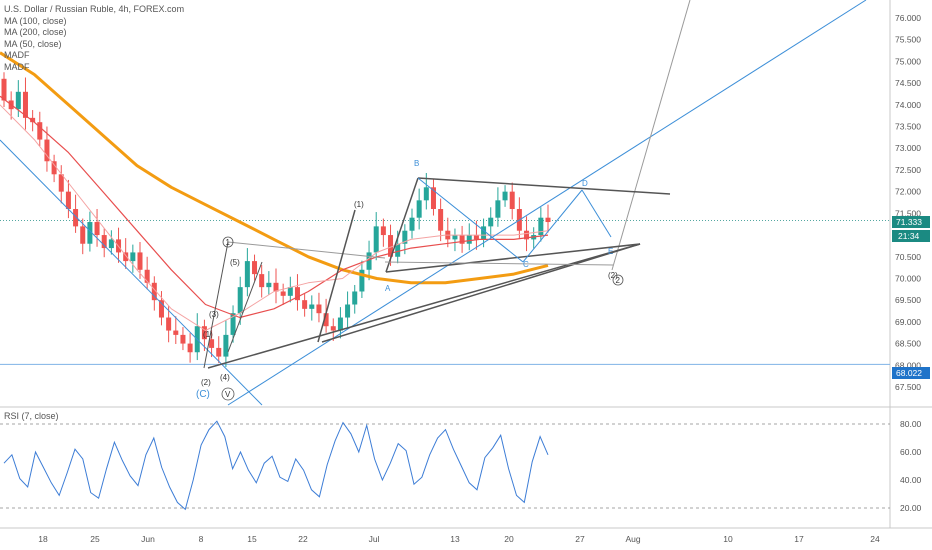  Describe the element at coordinates (908, 365) in the screenshot. I see `price-tick-label: 68.000` at that location.